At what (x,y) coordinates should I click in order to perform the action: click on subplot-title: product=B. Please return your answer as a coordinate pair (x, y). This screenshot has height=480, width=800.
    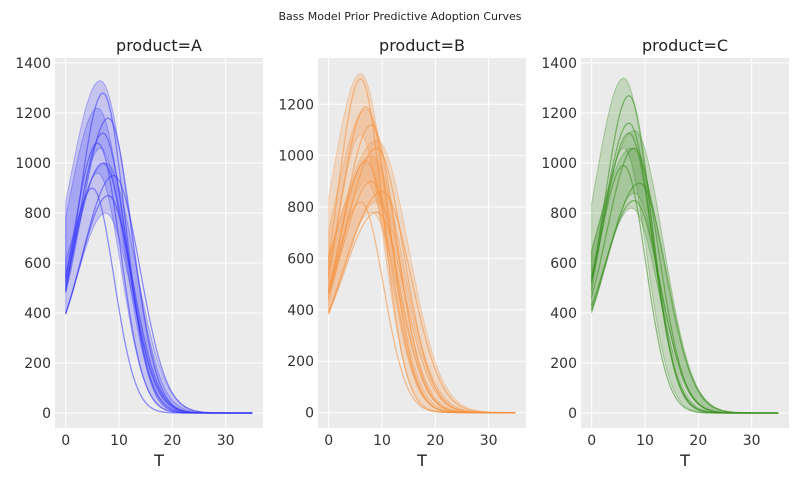
    Looking at the image, I should click on (422, 45).